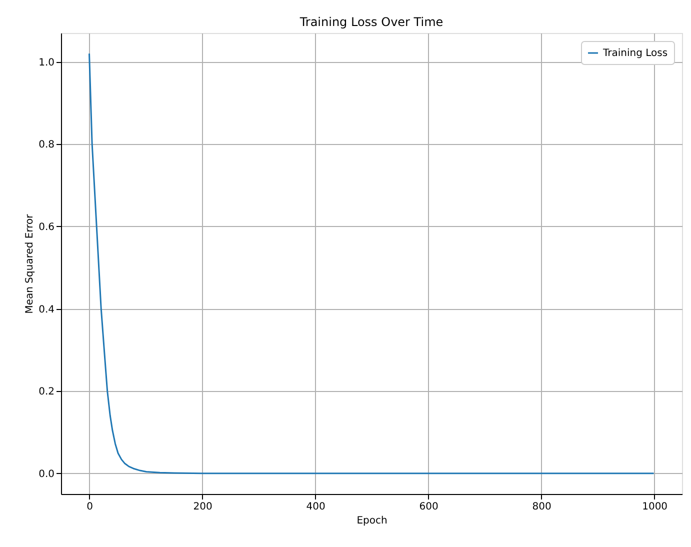 The height and width of the screenshot is (547, 691). What do you see at coordinates (428, 507) in the screenshot?
I see `x-tick-label: 600` at bounding box center [428, 507].